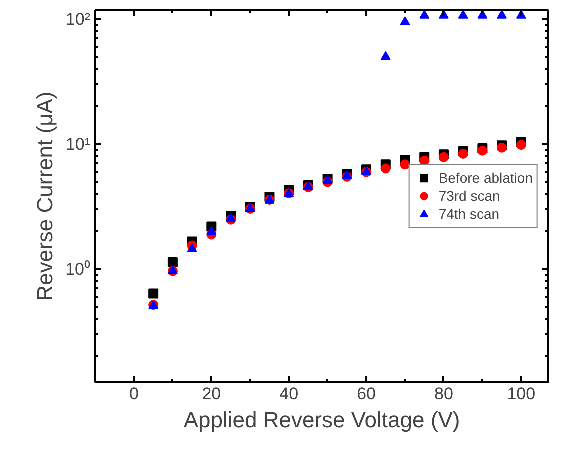 The width and height of the screenshot is (563, 466). What do you see at coordinates (78, 270) in the screenshot?
I see `y-tick-label: 10⁰` at bounding box center [78, 270].